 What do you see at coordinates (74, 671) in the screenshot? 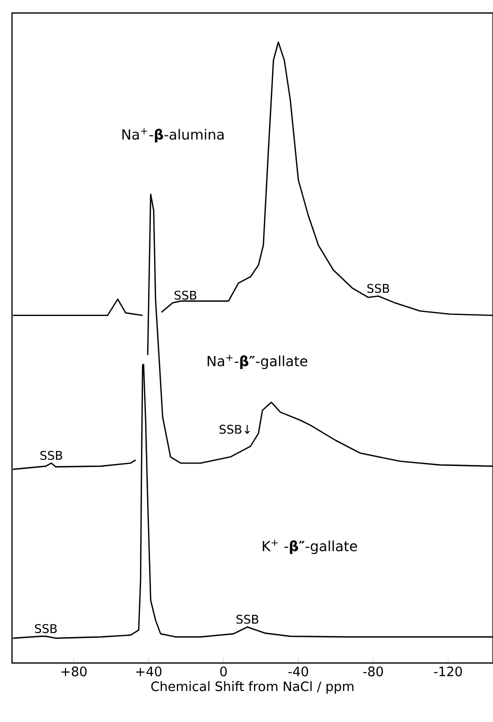
I see `x-tick-label: +80` at bounding box center [74, 671].